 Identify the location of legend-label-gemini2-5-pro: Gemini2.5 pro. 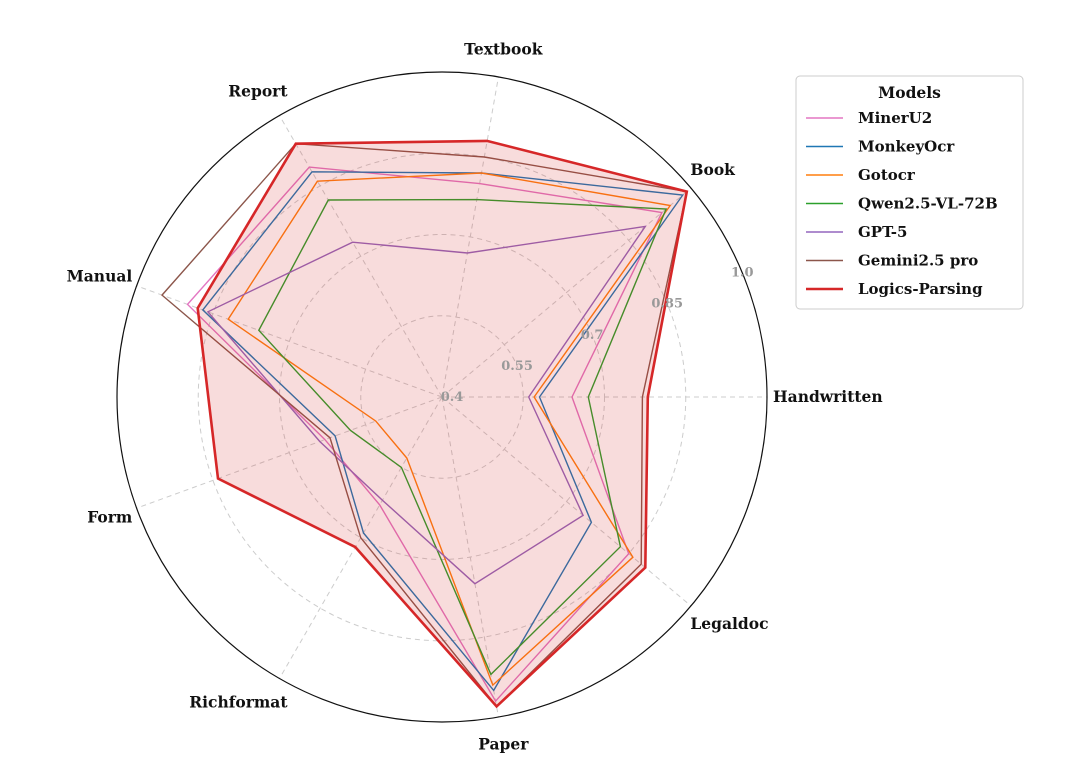
(918, 261).